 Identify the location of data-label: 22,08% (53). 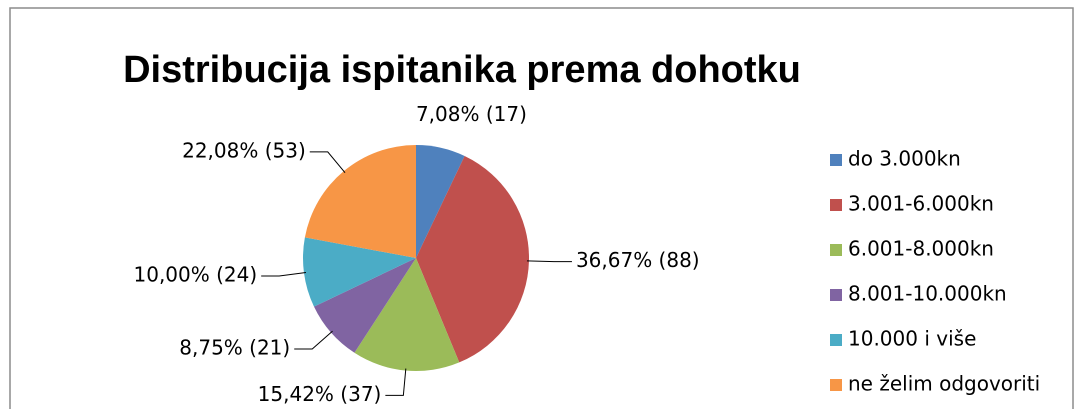
(244, 150).